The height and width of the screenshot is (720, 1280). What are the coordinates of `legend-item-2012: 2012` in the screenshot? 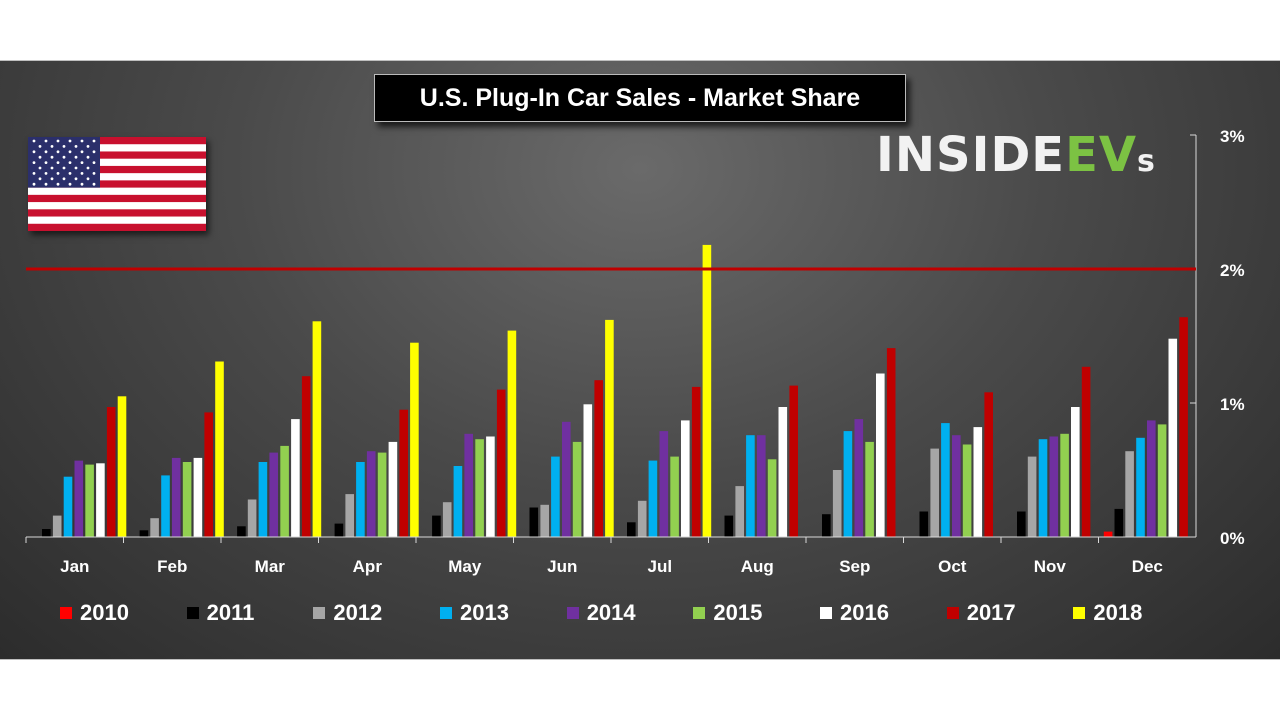 It's located at (376, 613).